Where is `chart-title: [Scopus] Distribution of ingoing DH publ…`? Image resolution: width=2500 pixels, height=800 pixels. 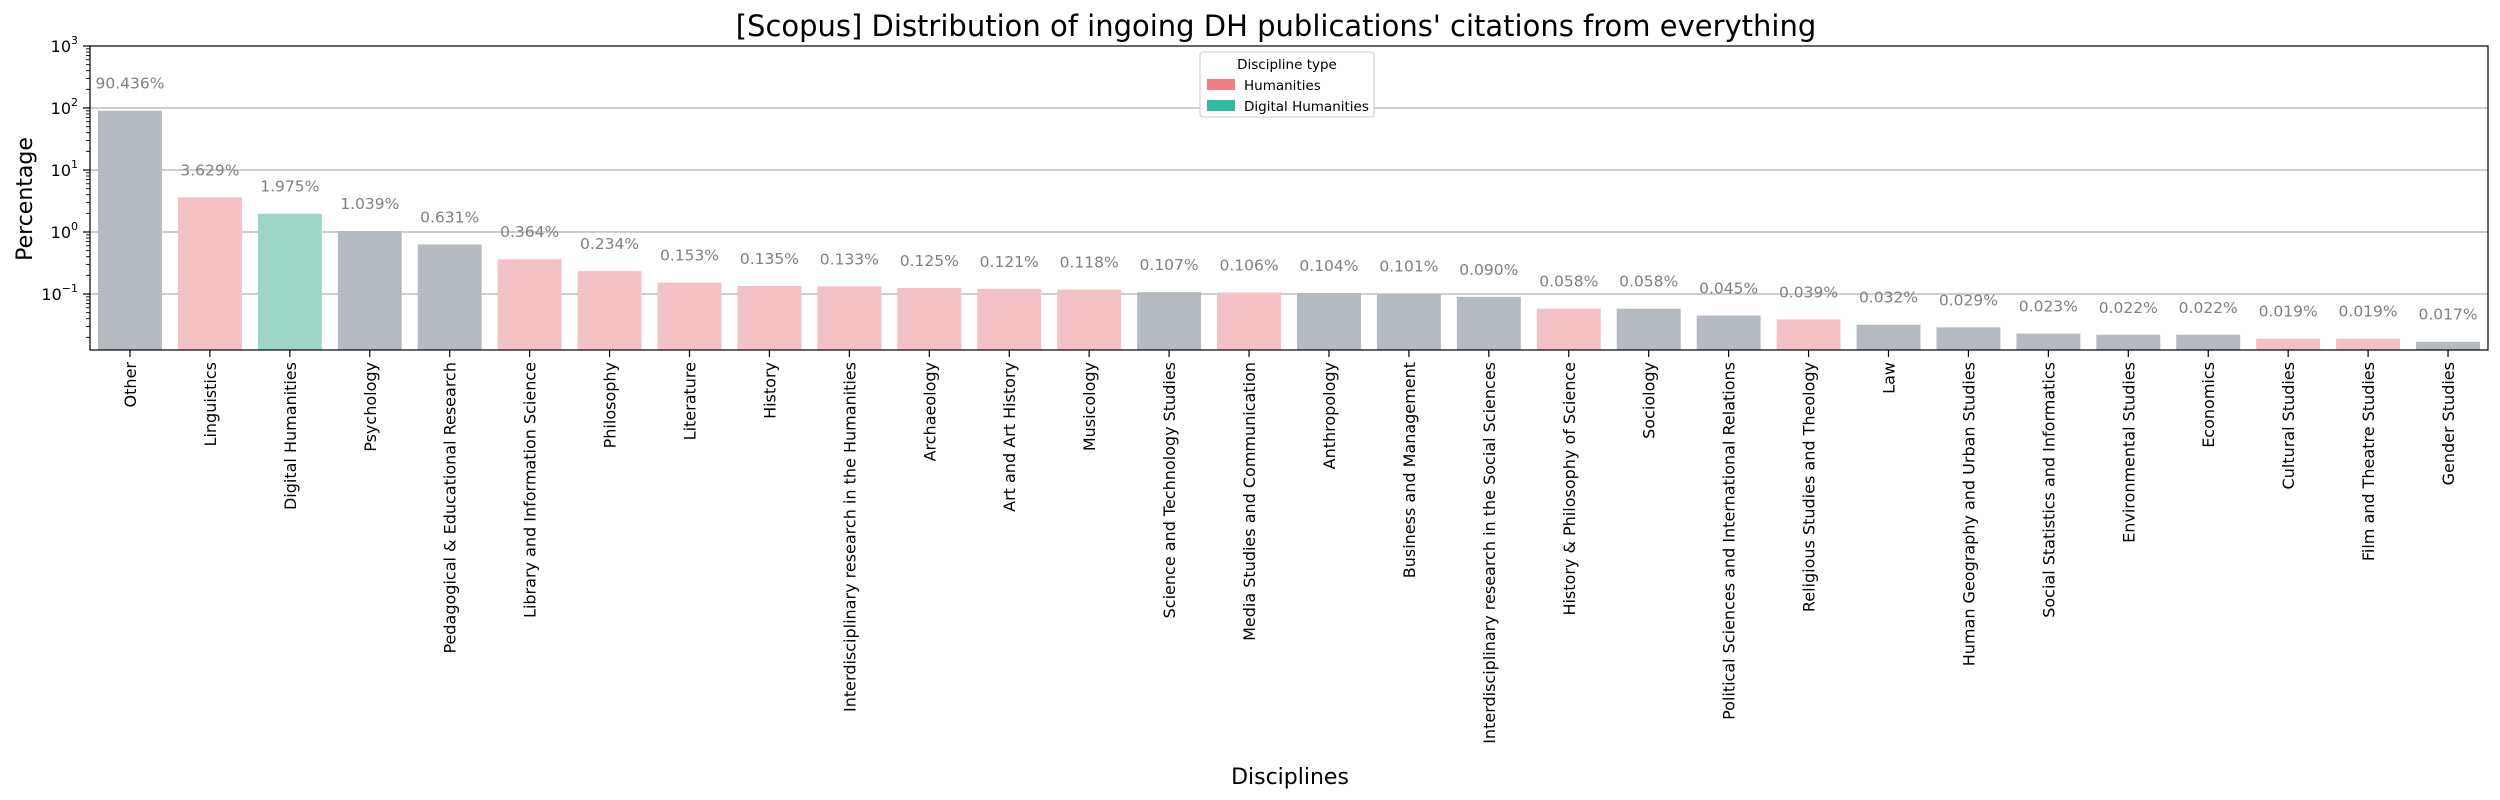
chart-title: [Scopus] Distribution of ingoing DH publ… is located at coordinates (1276, 26).